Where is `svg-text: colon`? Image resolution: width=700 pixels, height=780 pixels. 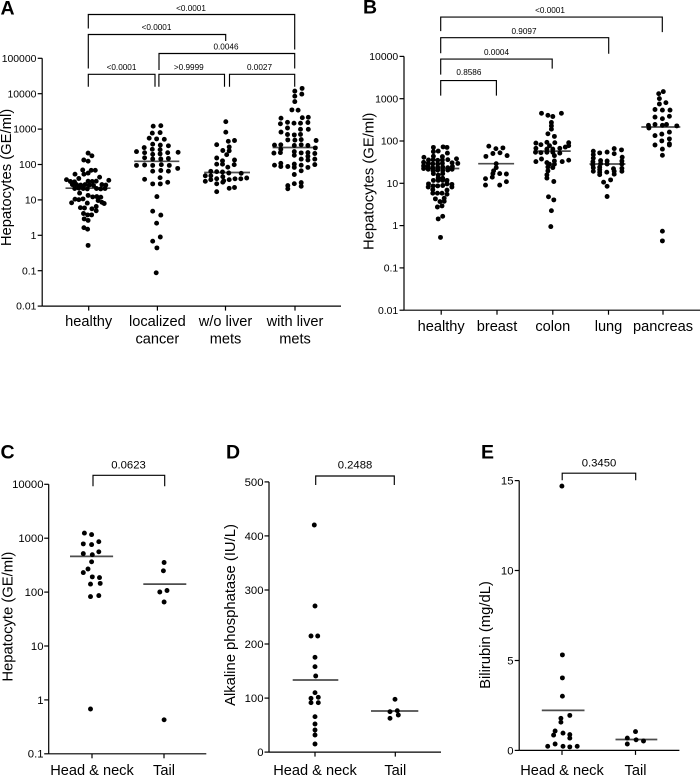 svg-text: colon is located at coordinates (552, 327).